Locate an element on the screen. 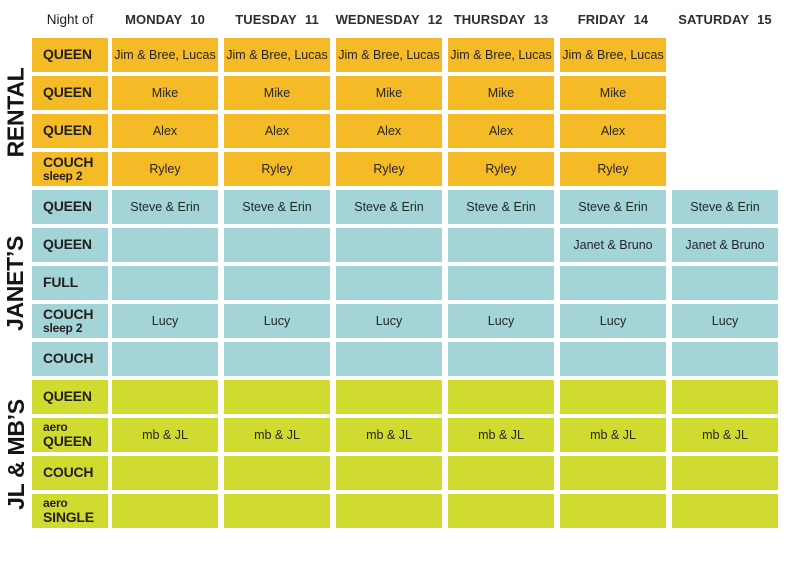 The height and width of the screenshot is (586, 800). section-label-text: JL & MB’S is located at coordinates (15, 454).